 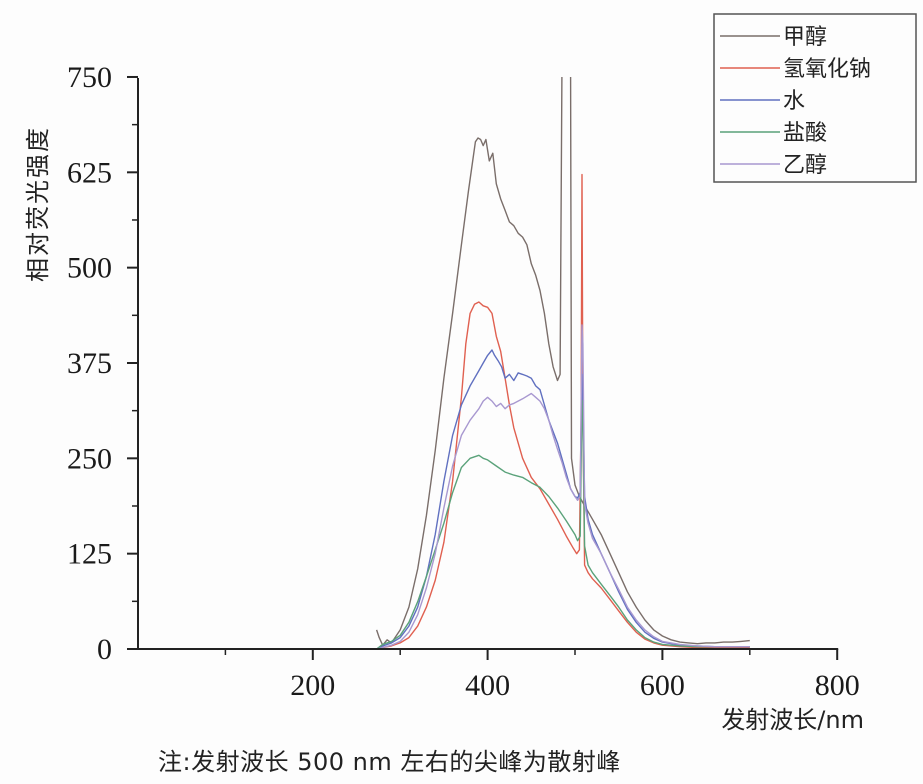 What do you see at coordinates (773, 165) in the screenshot?
I see `legend-item: 乙醇` at bounding box center [773, 165].